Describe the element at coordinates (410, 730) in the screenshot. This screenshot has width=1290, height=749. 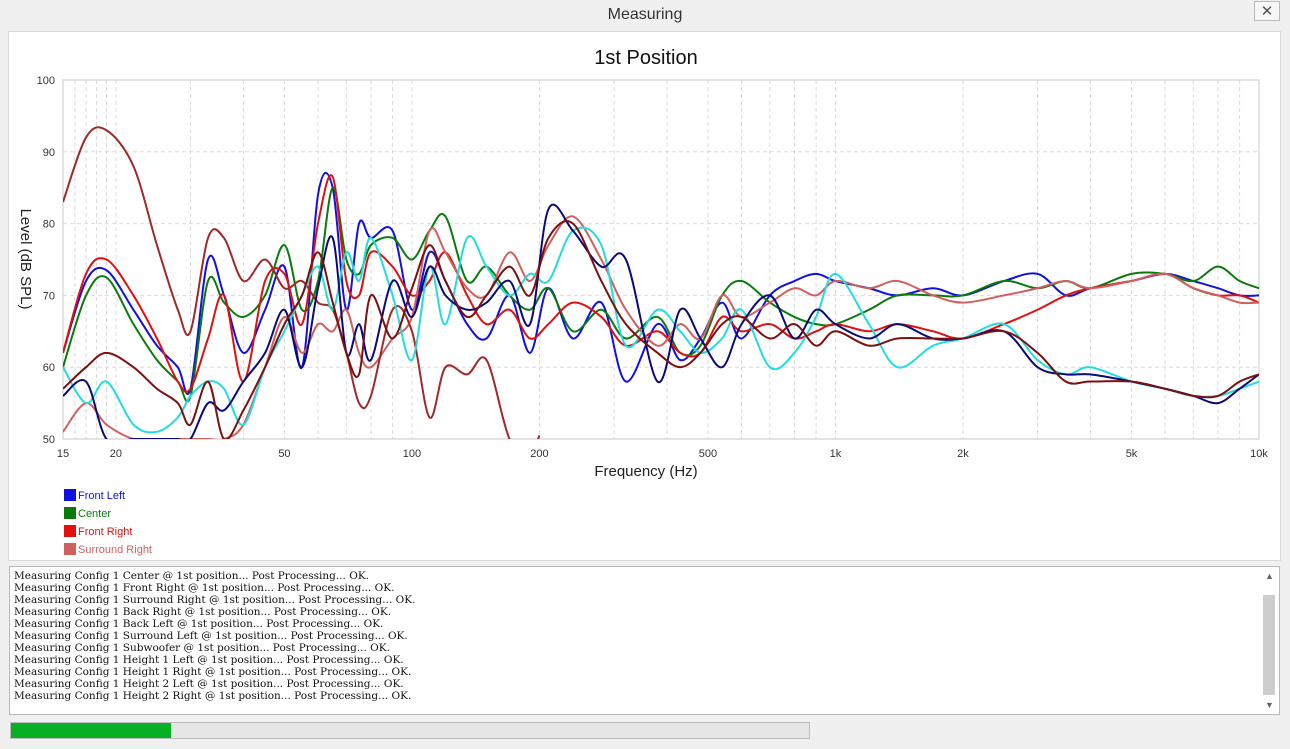
I see `progress-bar` at that location.